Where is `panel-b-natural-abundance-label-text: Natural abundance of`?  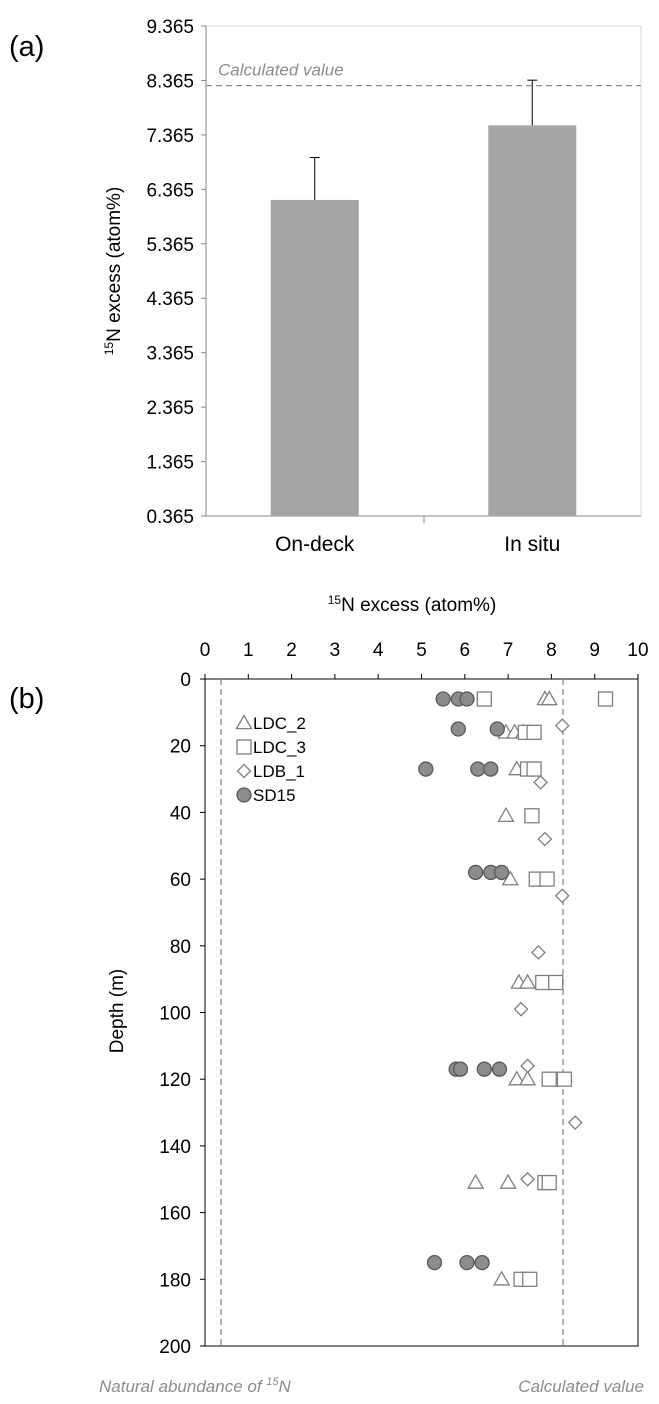
panel-b-natural-abundance-label-text: Natural abundance of is located at coordinates (182, 1386).